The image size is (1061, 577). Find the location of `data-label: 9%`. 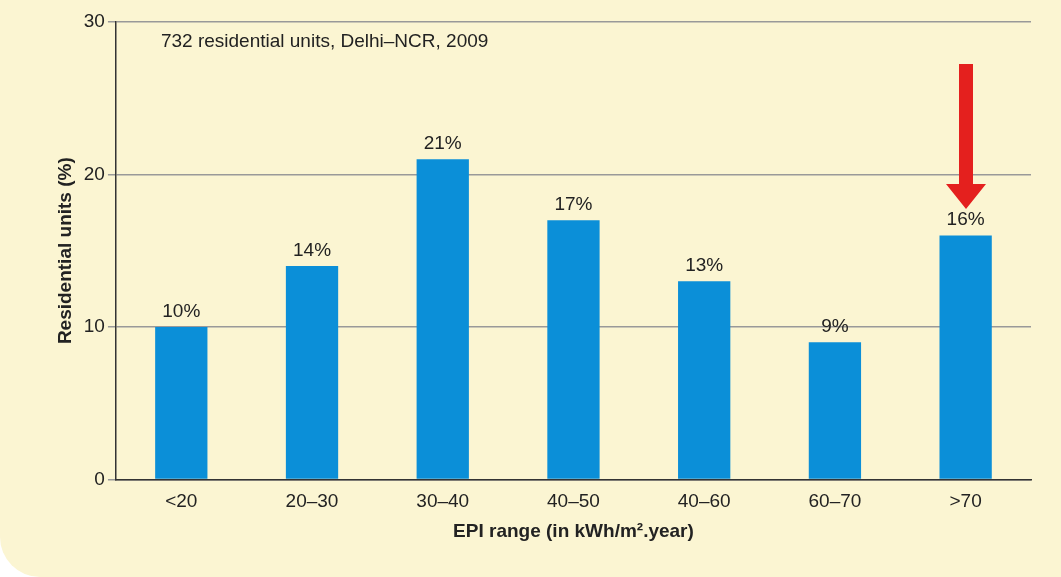

data-label: 9% is located at coordinates (835, 325).